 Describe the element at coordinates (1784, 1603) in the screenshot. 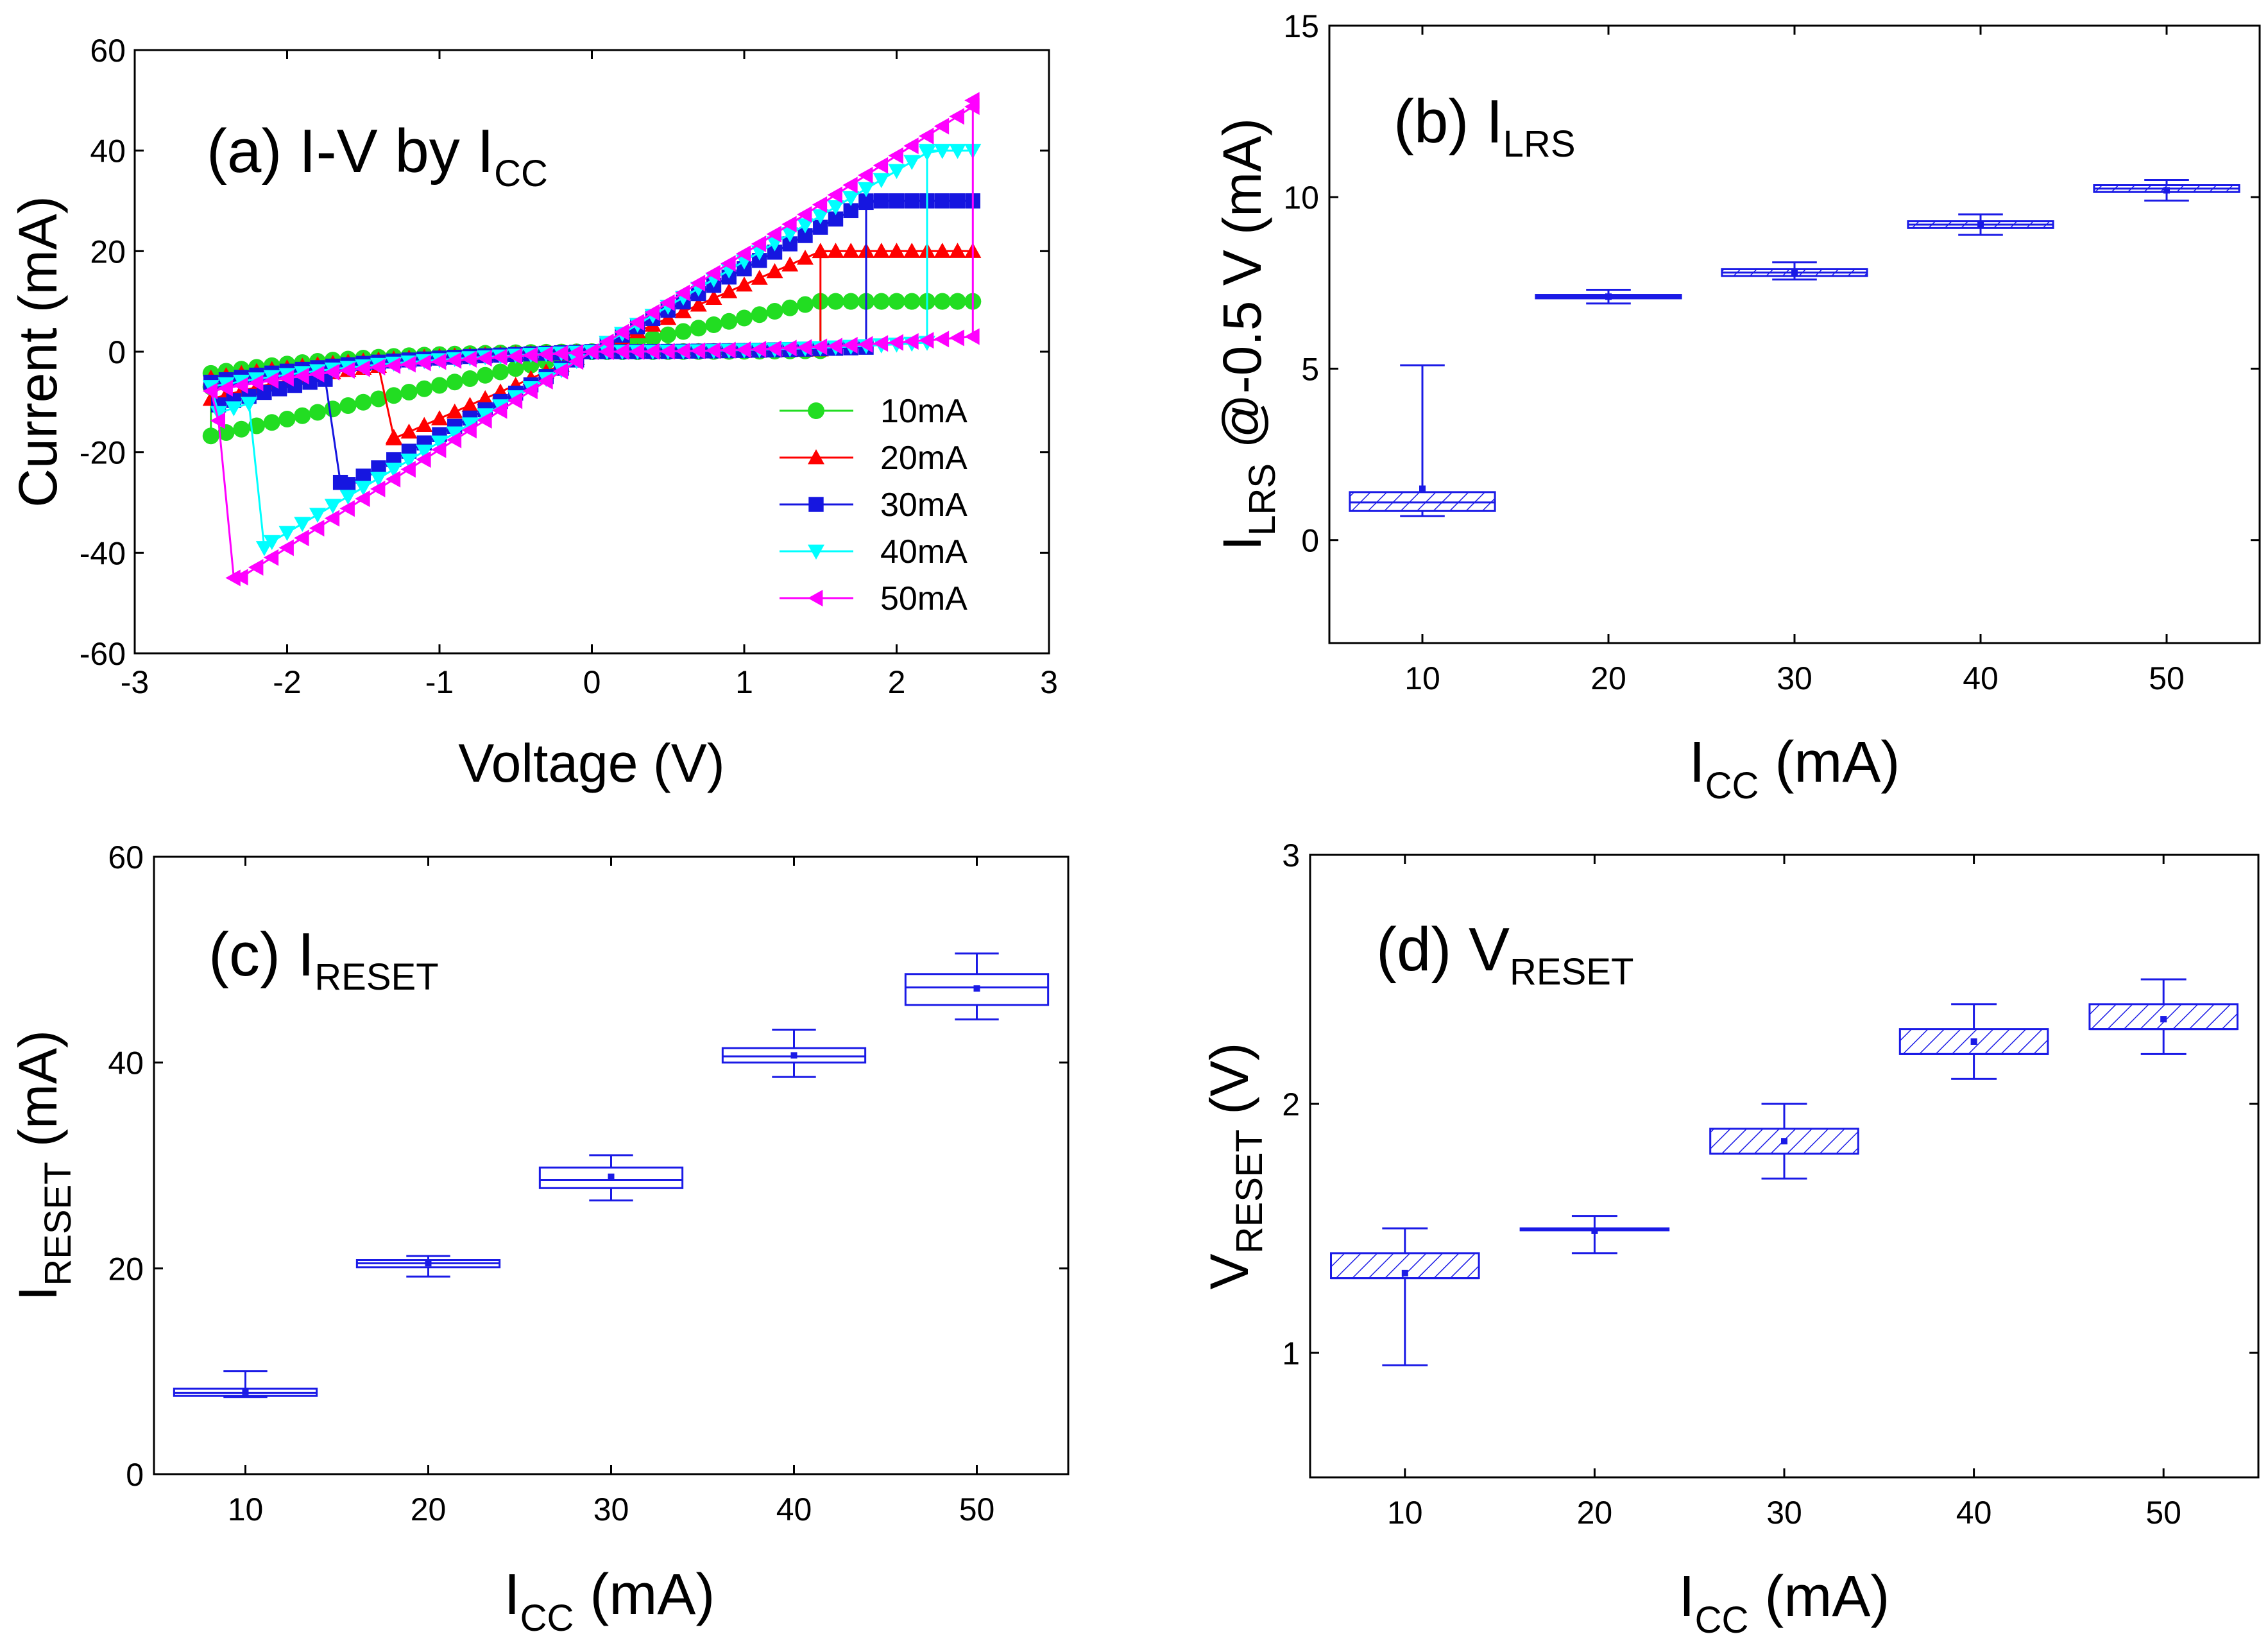

I see `vreset-x-axis-title: ICC (mA)` at that location.